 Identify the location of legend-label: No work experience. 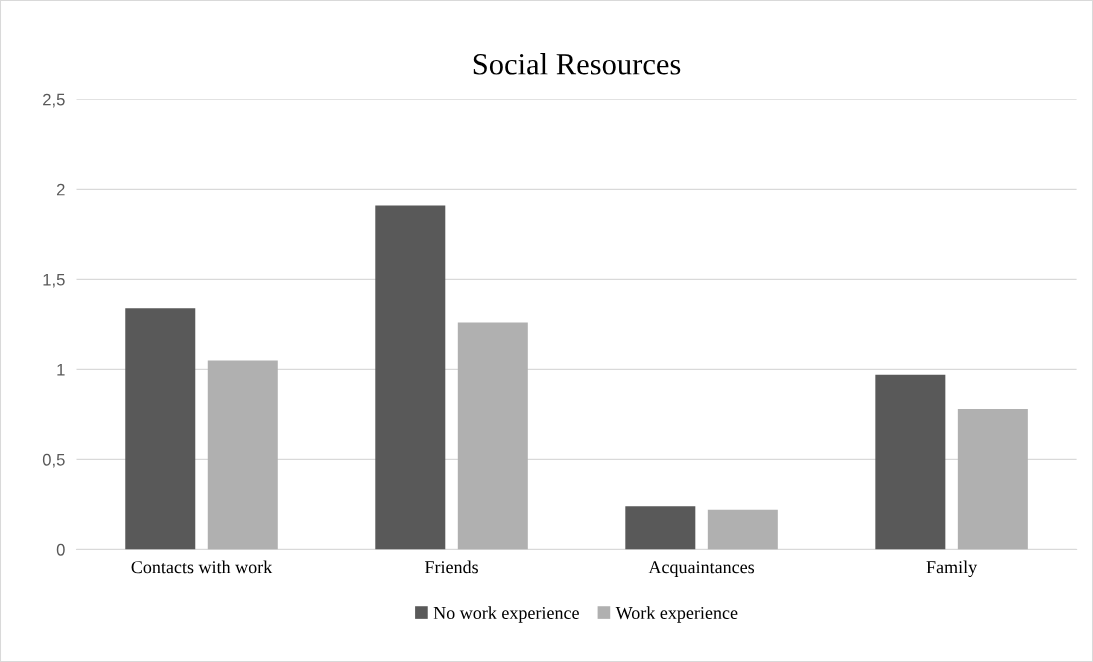
(506, 614).